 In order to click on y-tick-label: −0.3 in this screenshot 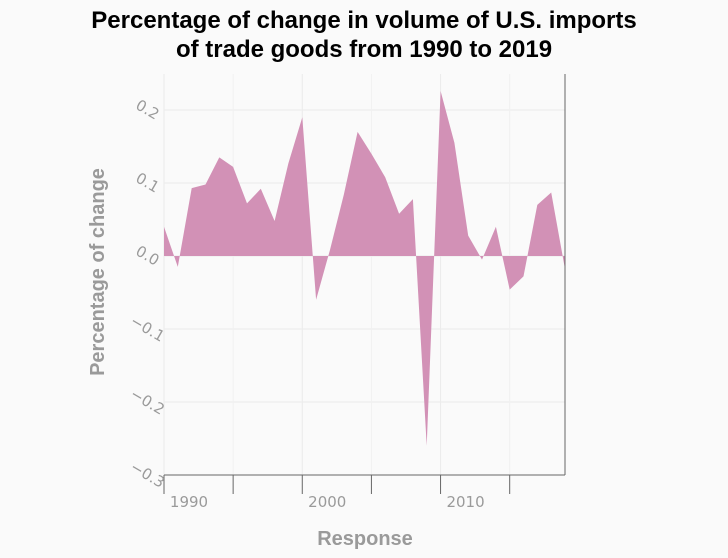, I will do `click(147, 475)`.